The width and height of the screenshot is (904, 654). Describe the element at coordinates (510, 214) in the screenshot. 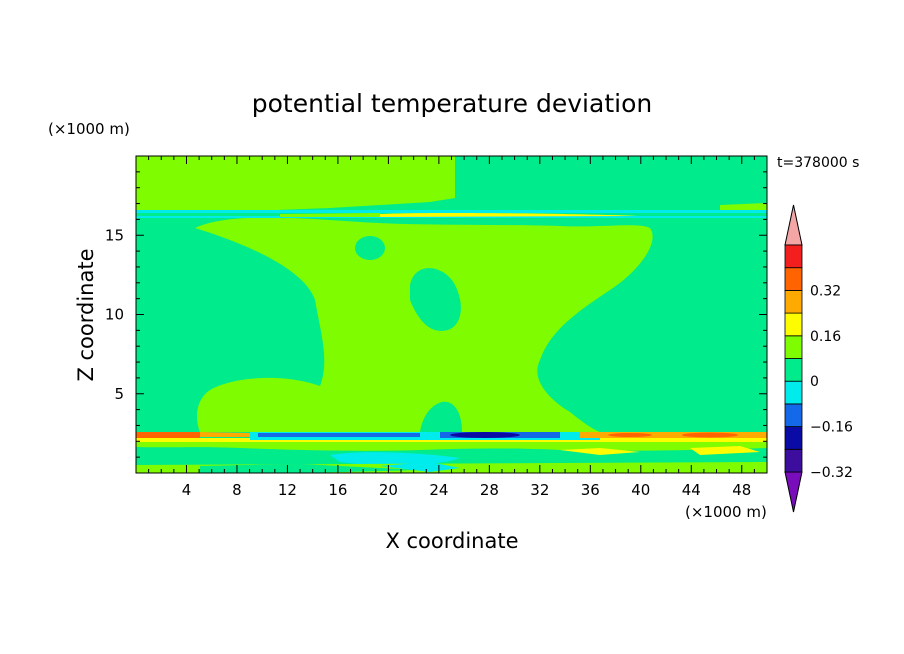

I see `field-band-16-yellow` at that location.